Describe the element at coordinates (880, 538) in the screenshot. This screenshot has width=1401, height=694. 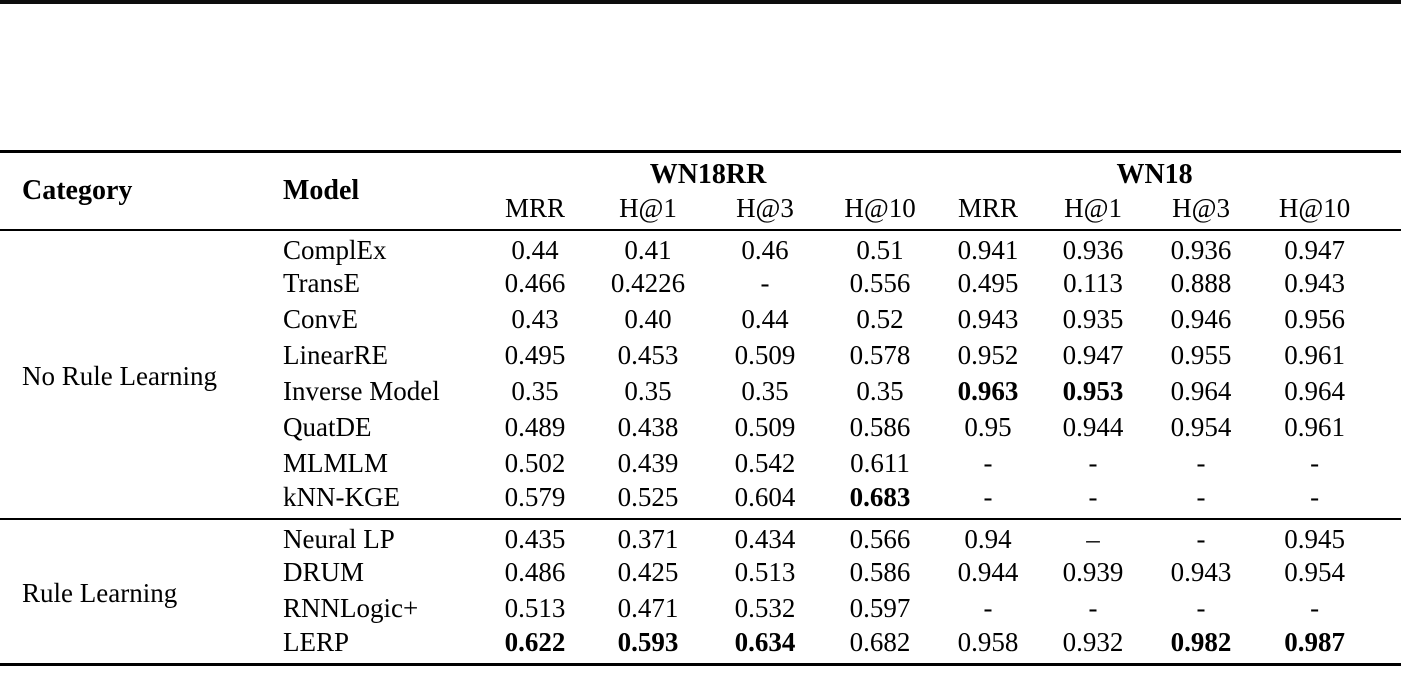
I see `metric-value-cell: 0.566` at that location.